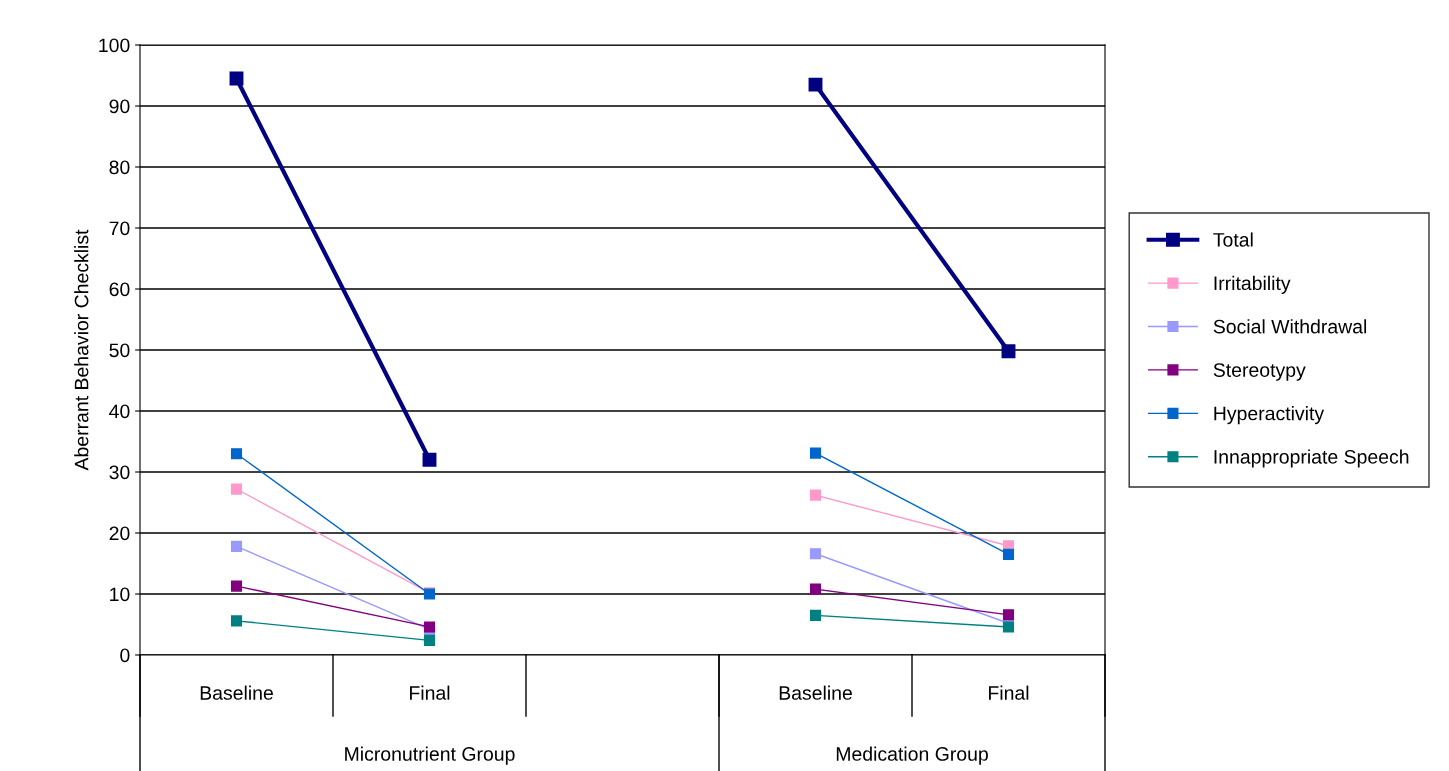 The height and width of the screenshot is (771, 1449). What do you see at coordinates (119, 228) in the screenshot?
I see `y-tick-label: 70` at bounding box center [119, 228].